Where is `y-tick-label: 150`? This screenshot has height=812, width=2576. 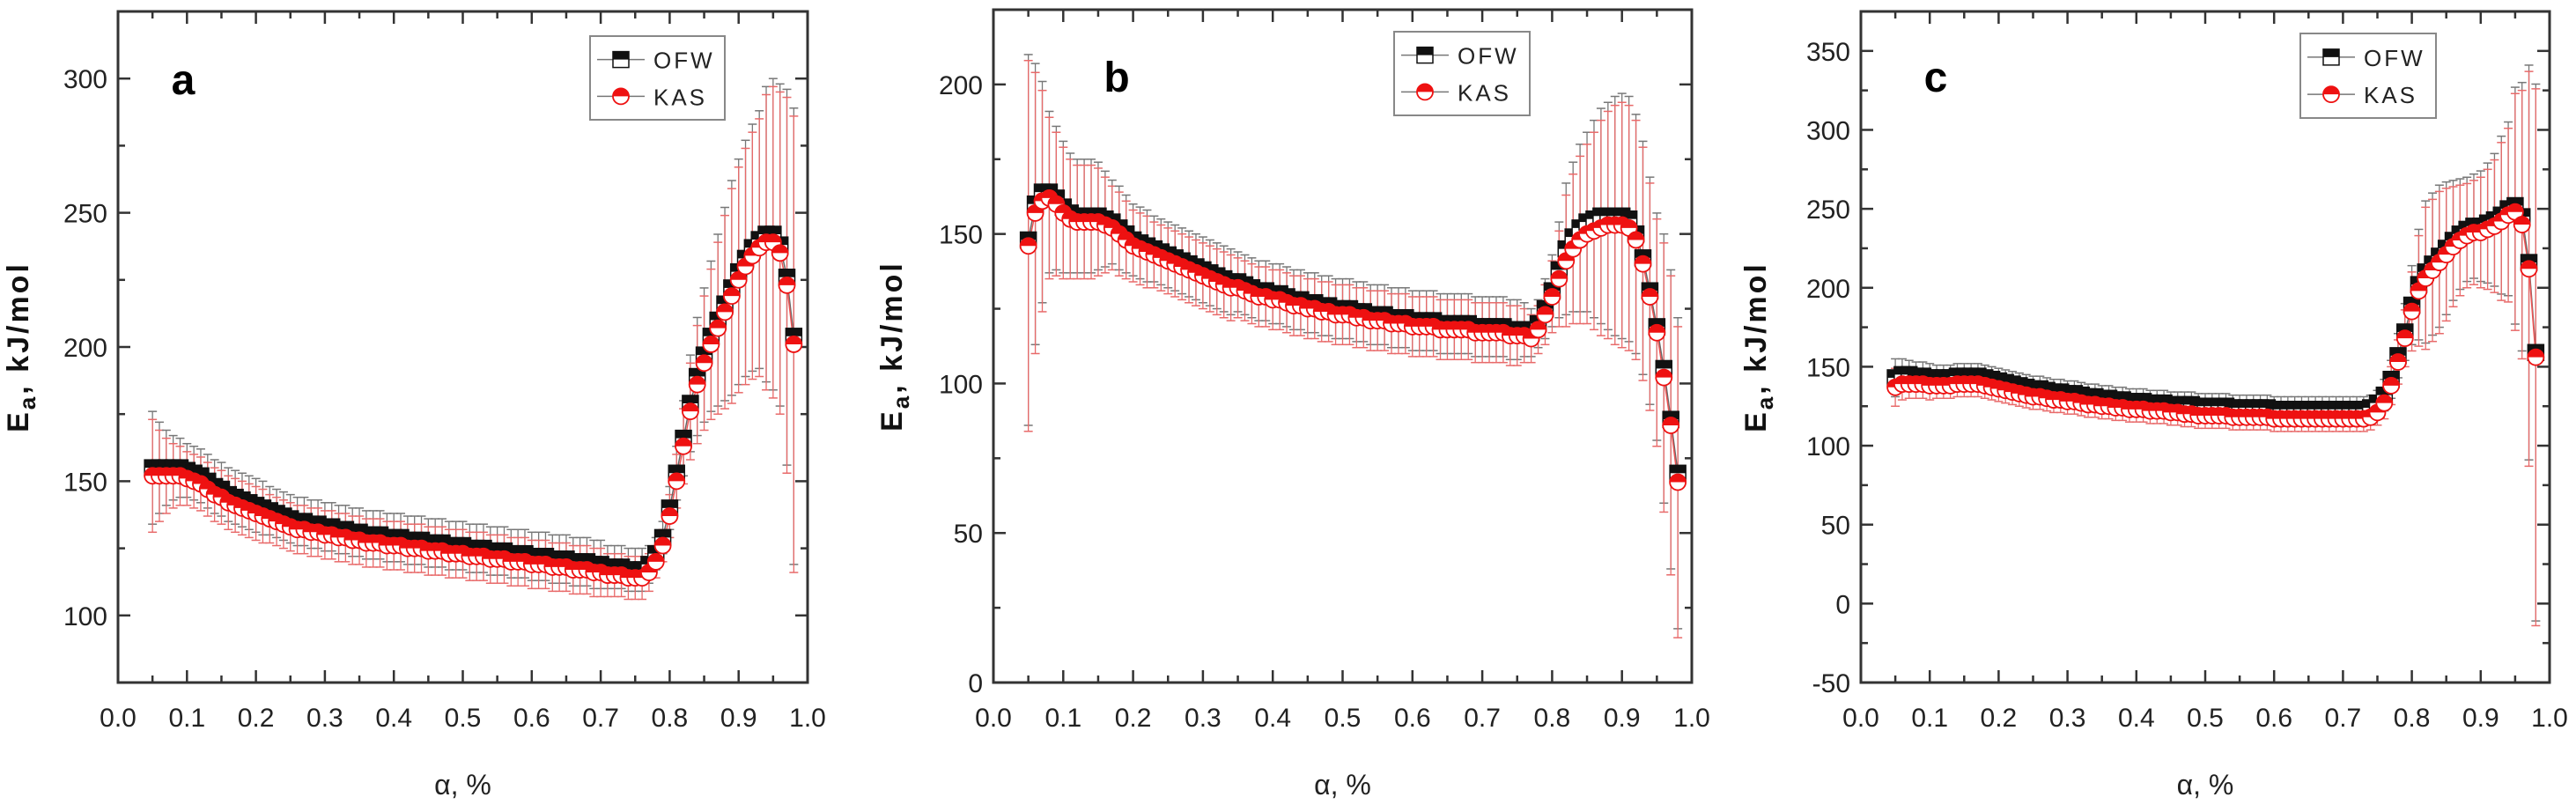 y-tick-label: 150 is located at coordinates (1828, 367).